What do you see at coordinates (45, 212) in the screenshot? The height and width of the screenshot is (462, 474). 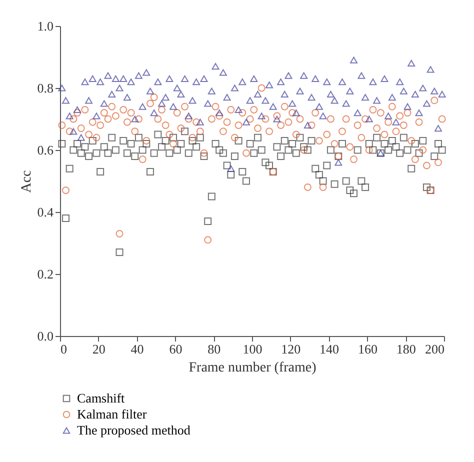 I see `y-tick-label: 0.4` at bounding box center [45, 212].